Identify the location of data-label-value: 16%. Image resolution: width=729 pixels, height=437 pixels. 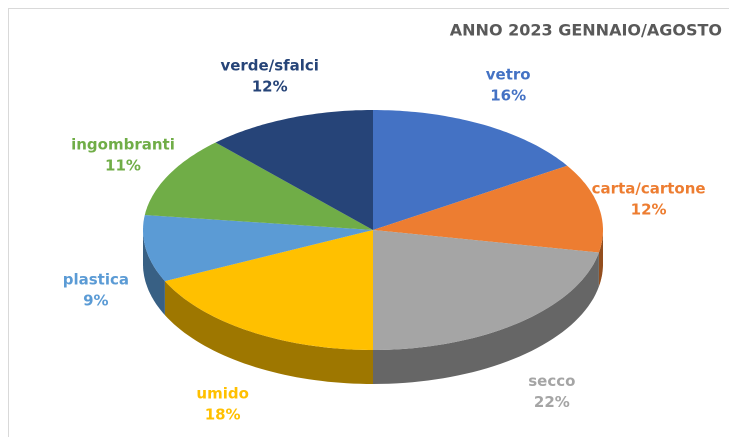
(508, 95).